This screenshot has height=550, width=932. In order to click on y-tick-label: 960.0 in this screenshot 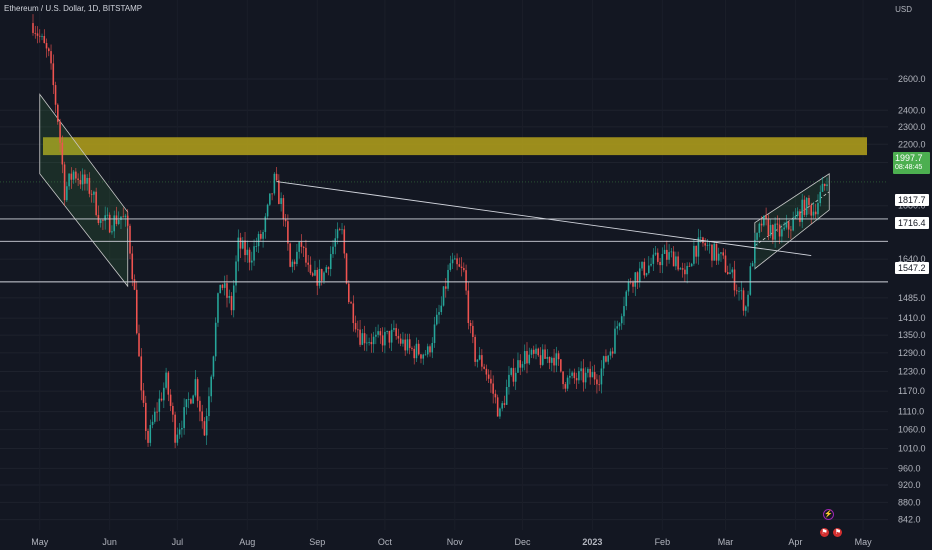, I will do `click(909, 468)`.